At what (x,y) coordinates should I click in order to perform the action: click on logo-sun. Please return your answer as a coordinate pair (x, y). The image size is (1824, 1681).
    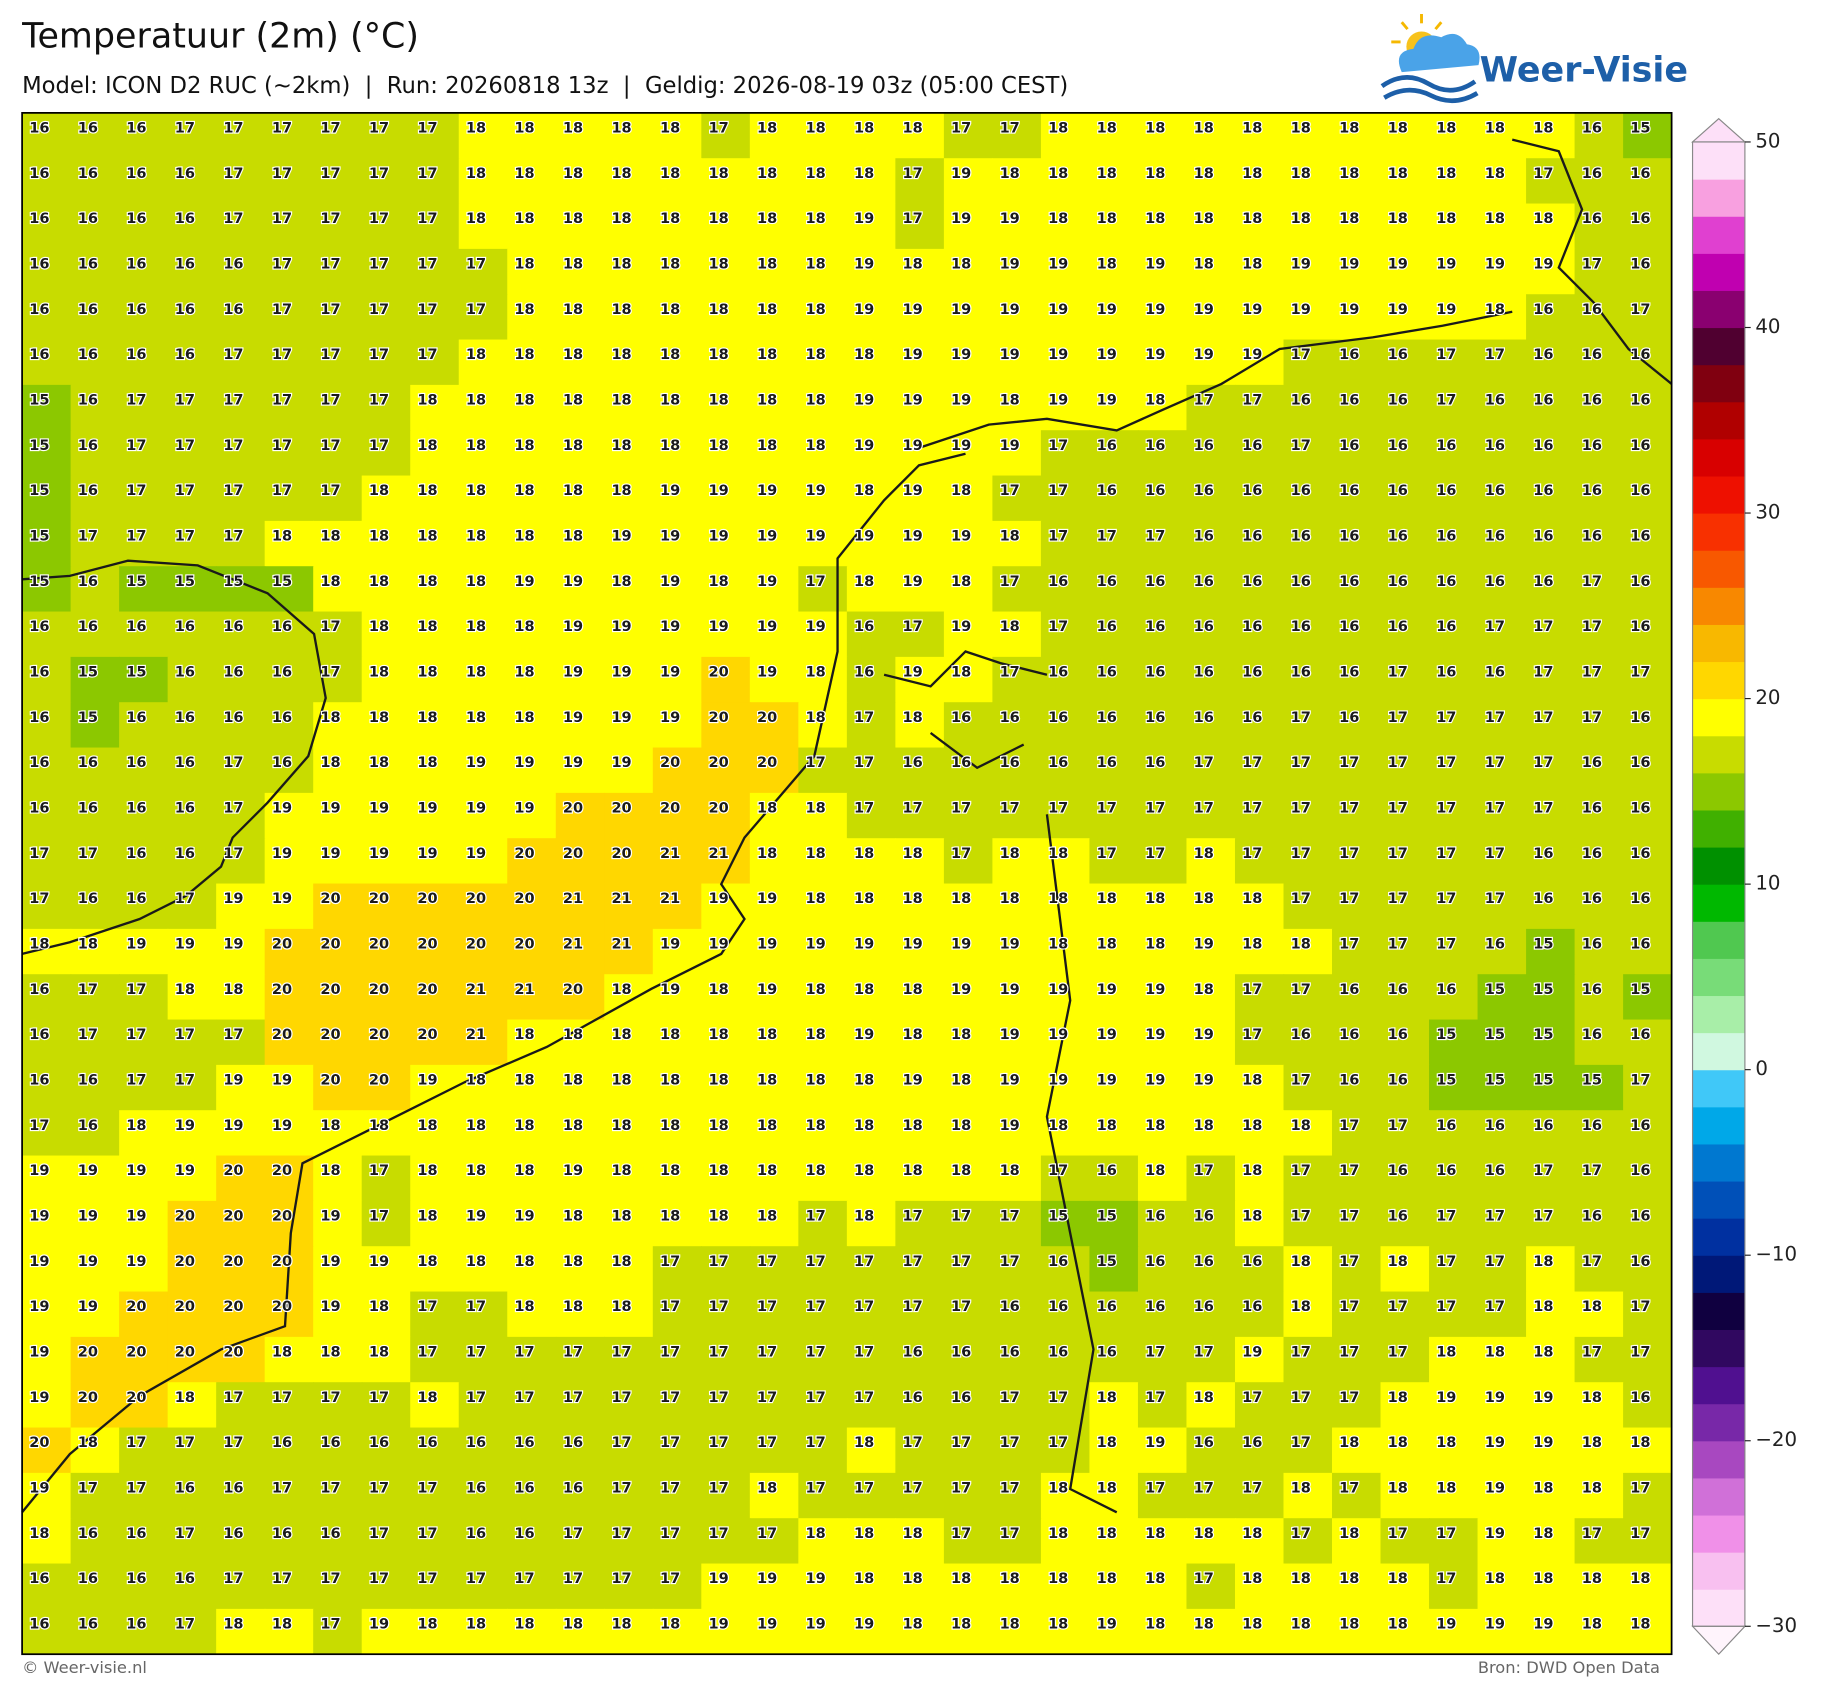
    Looking at the image, I should click on (1417, 28).